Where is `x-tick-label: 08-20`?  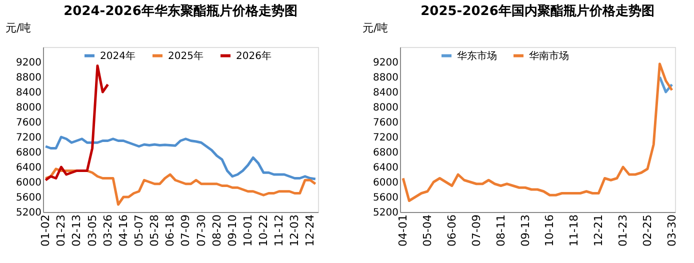
x-tick-label: 08-20 is located at coordinates (217, 230).